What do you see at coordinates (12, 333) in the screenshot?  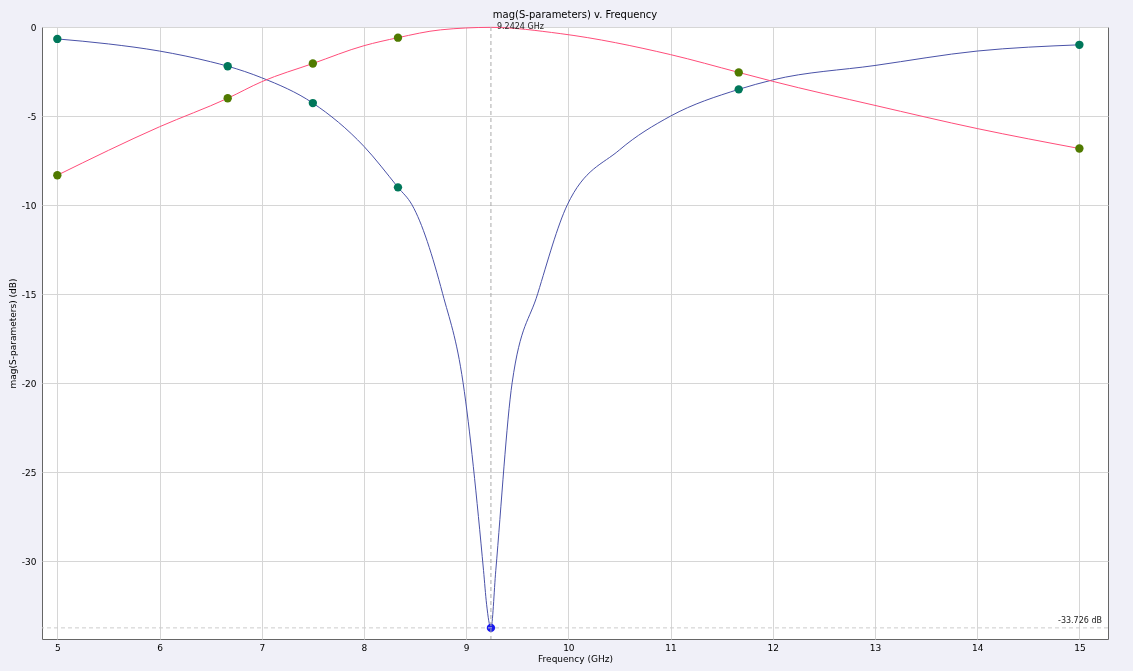 I see `y-axis-title: mag(S-parameters) (dB)` at bounding box center [12, 333].